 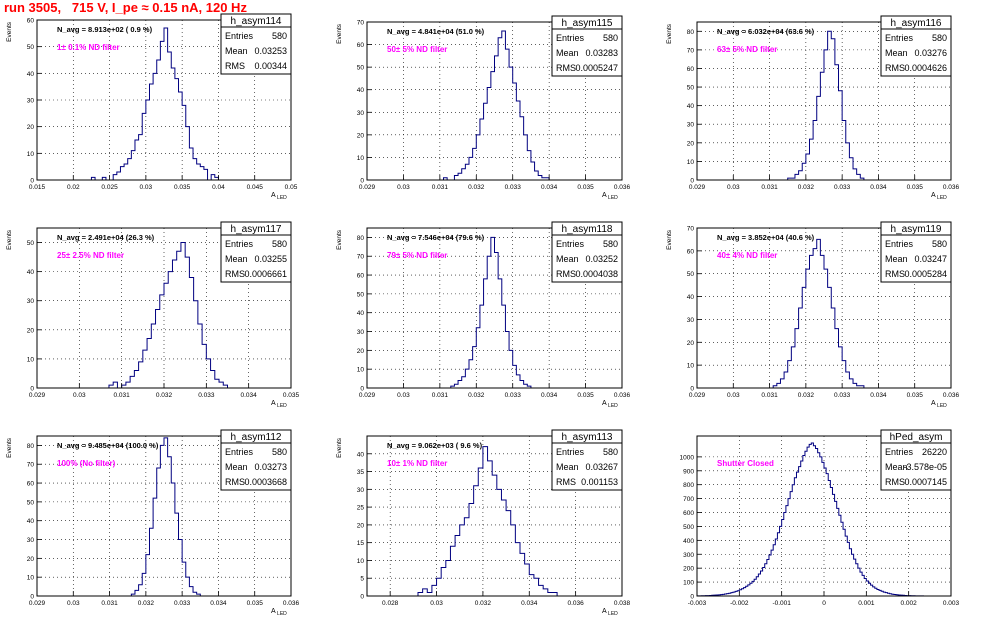 What do you see at coordinates (270, 259) in the screenshot?
I see `stats-value-mean: 0.03255` at bounding box center [270, 259].